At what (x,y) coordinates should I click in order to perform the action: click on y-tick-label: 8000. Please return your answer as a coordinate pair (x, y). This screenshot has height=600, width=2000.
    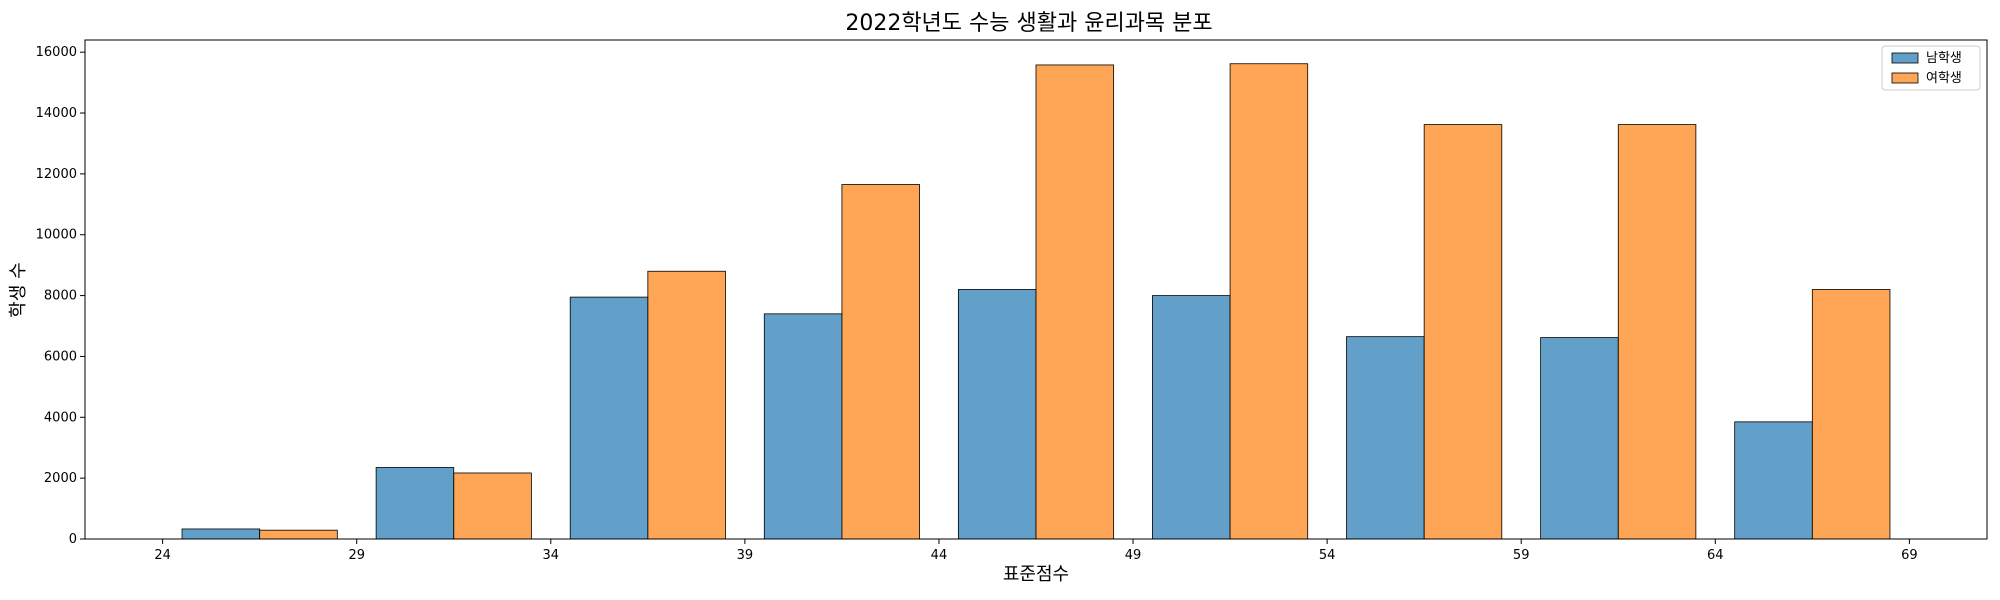
    Looking at the image, I should click on (60, 296).